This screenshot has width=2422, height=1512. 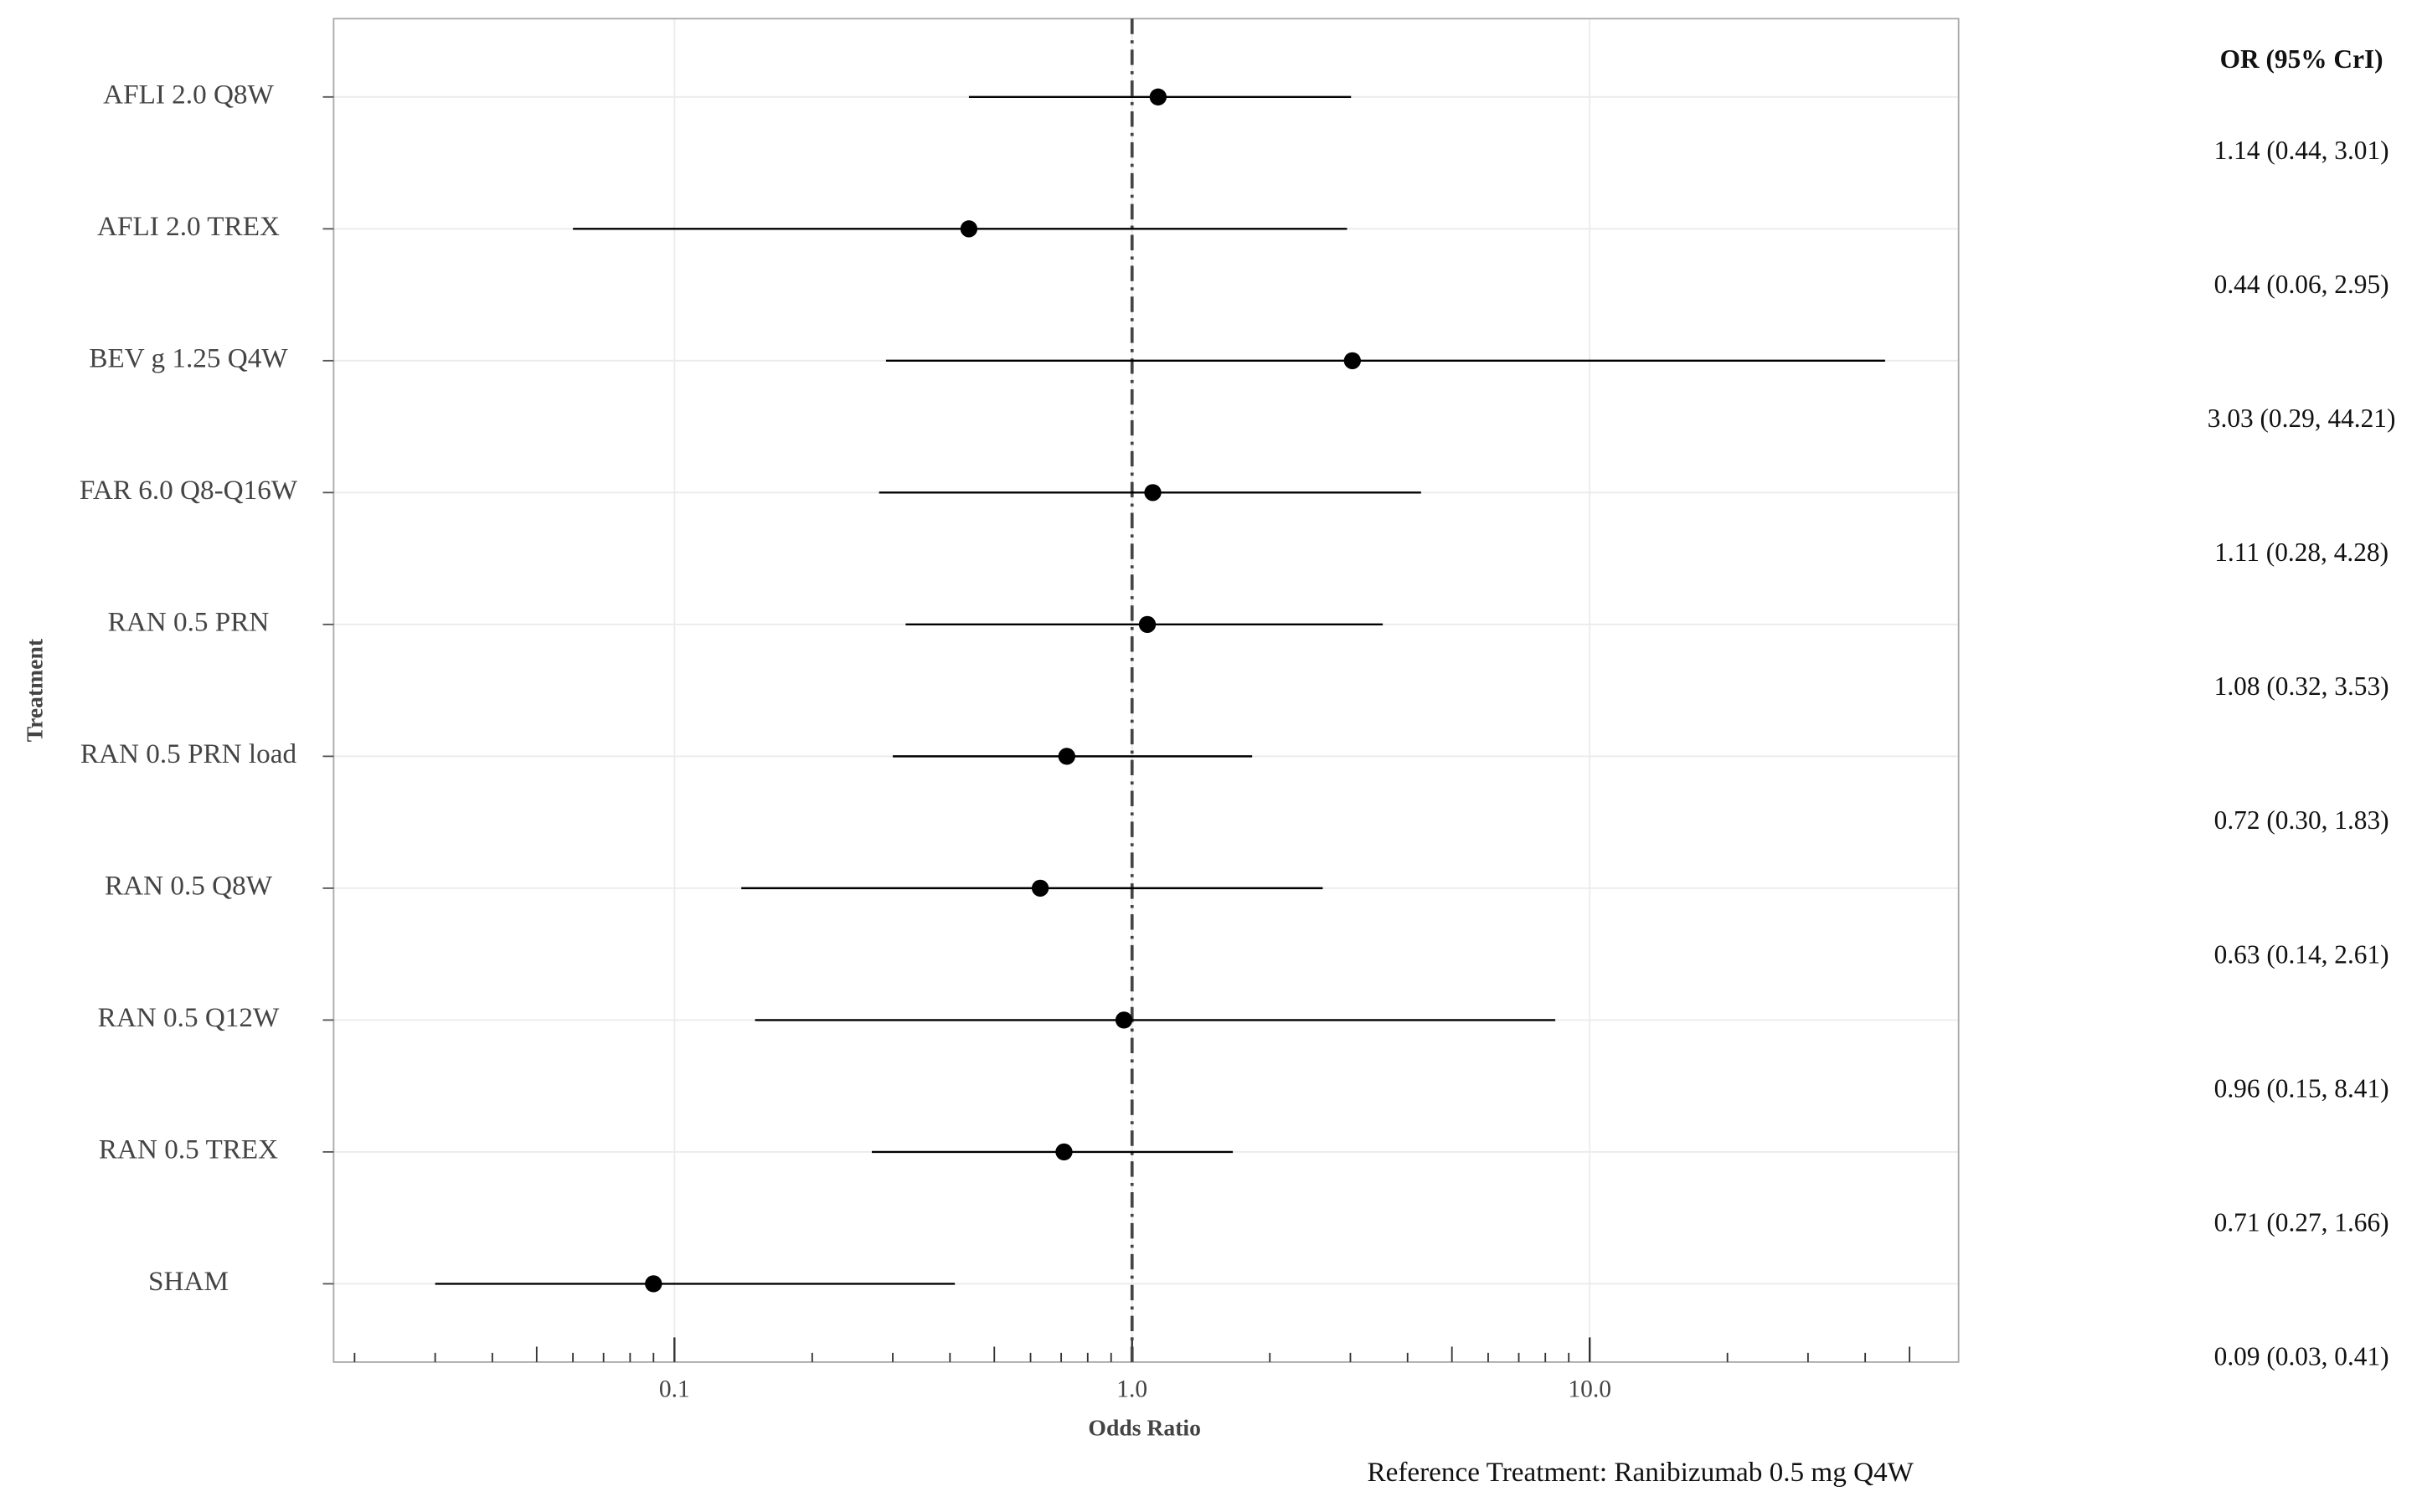 I want to click on value-label: 0.72 (0.30, 1.83), so click(x=2302, y=820).